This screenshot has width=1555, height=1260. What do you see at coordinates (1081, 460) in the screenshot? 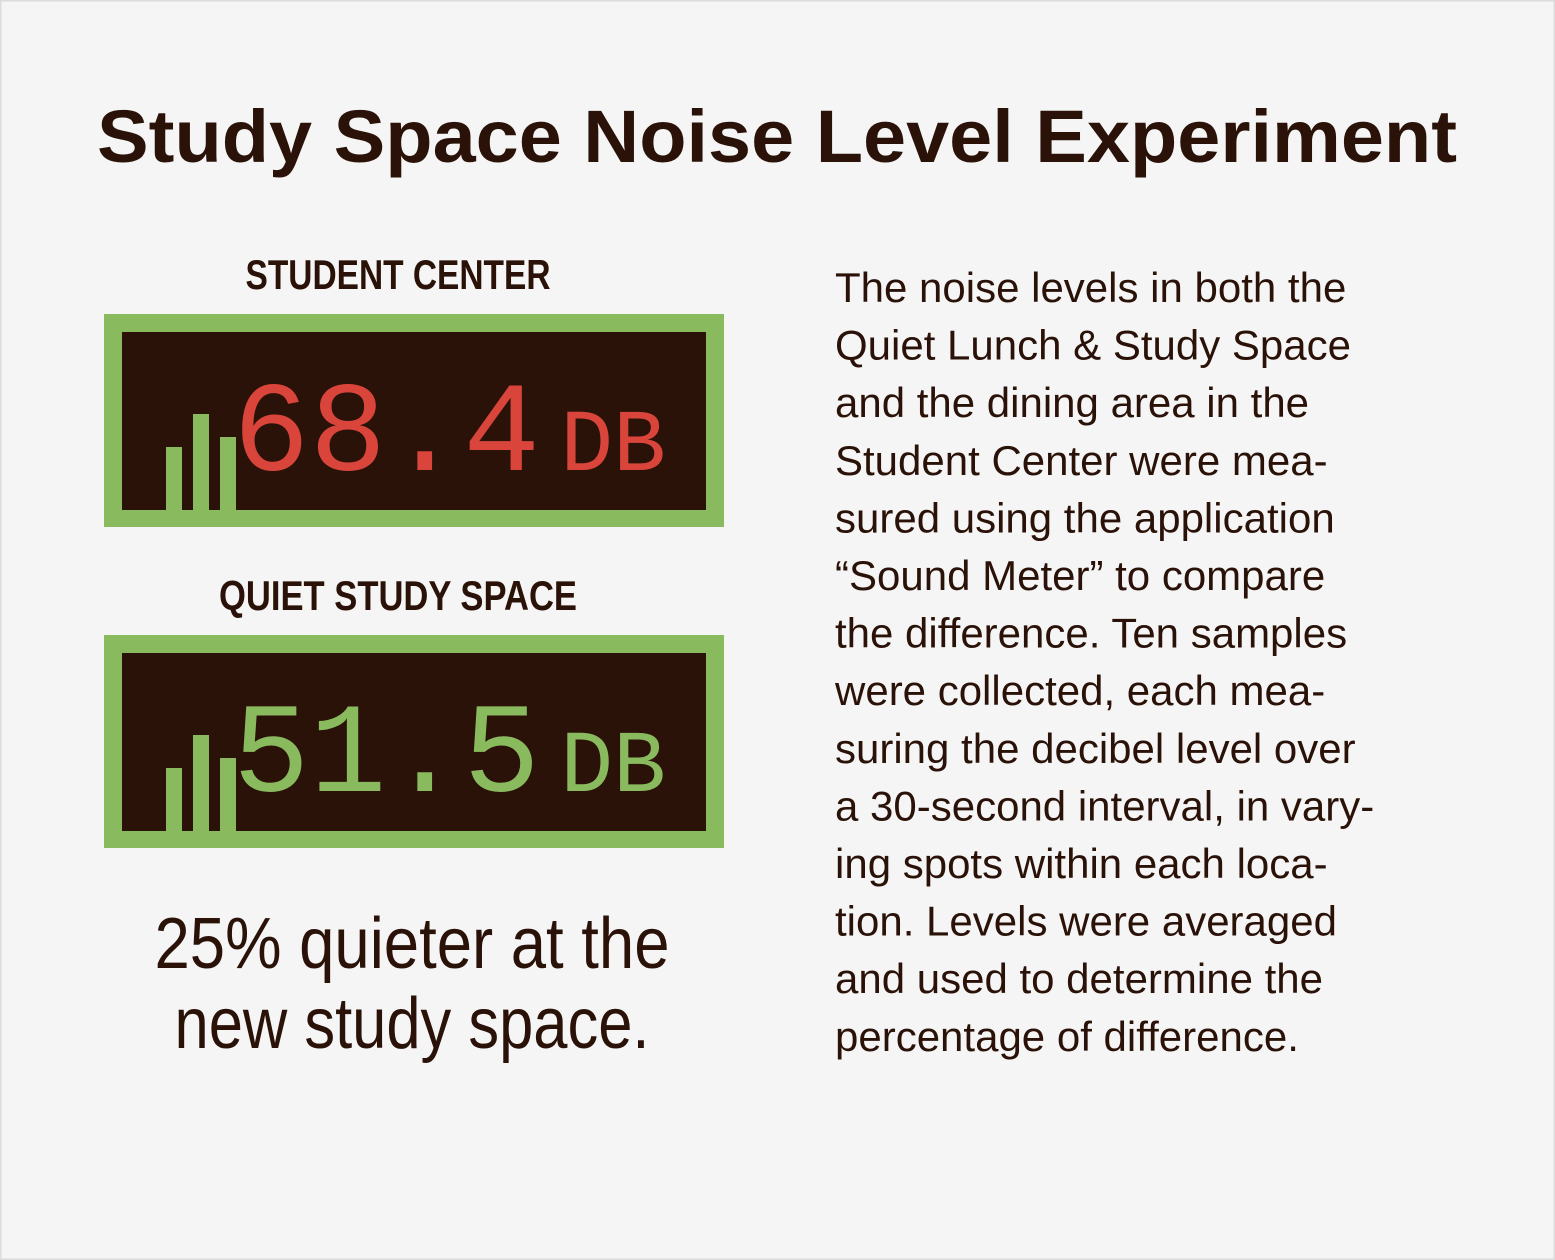
I see `description-line: Student Center were mea-` at bounding box center [1081, 460].